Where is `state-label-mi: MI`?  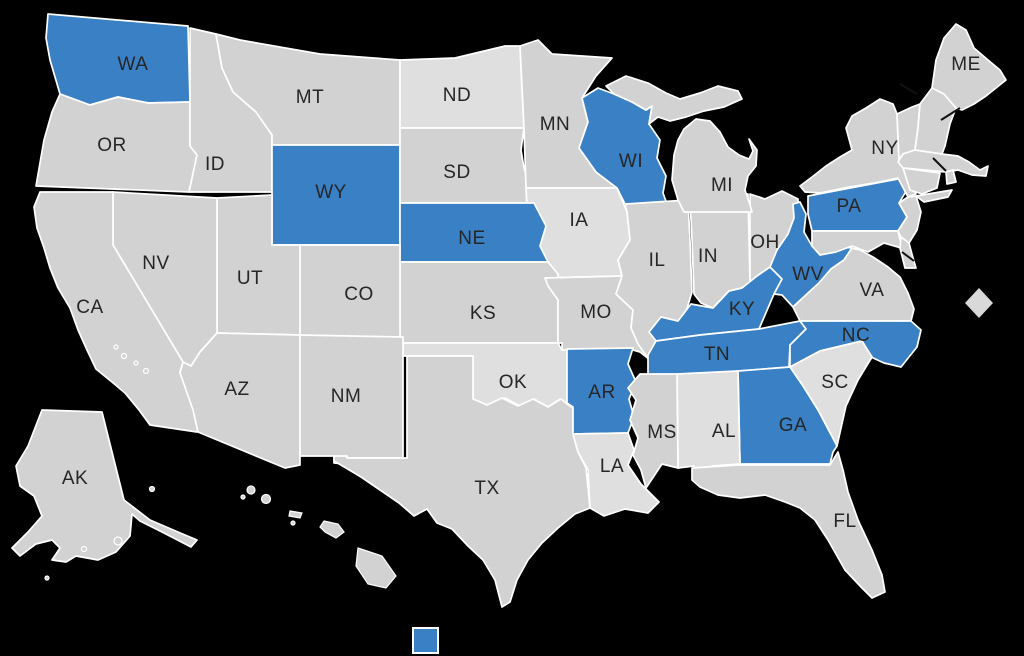
state-label-mi: MI is located at coordinates (722, 185).